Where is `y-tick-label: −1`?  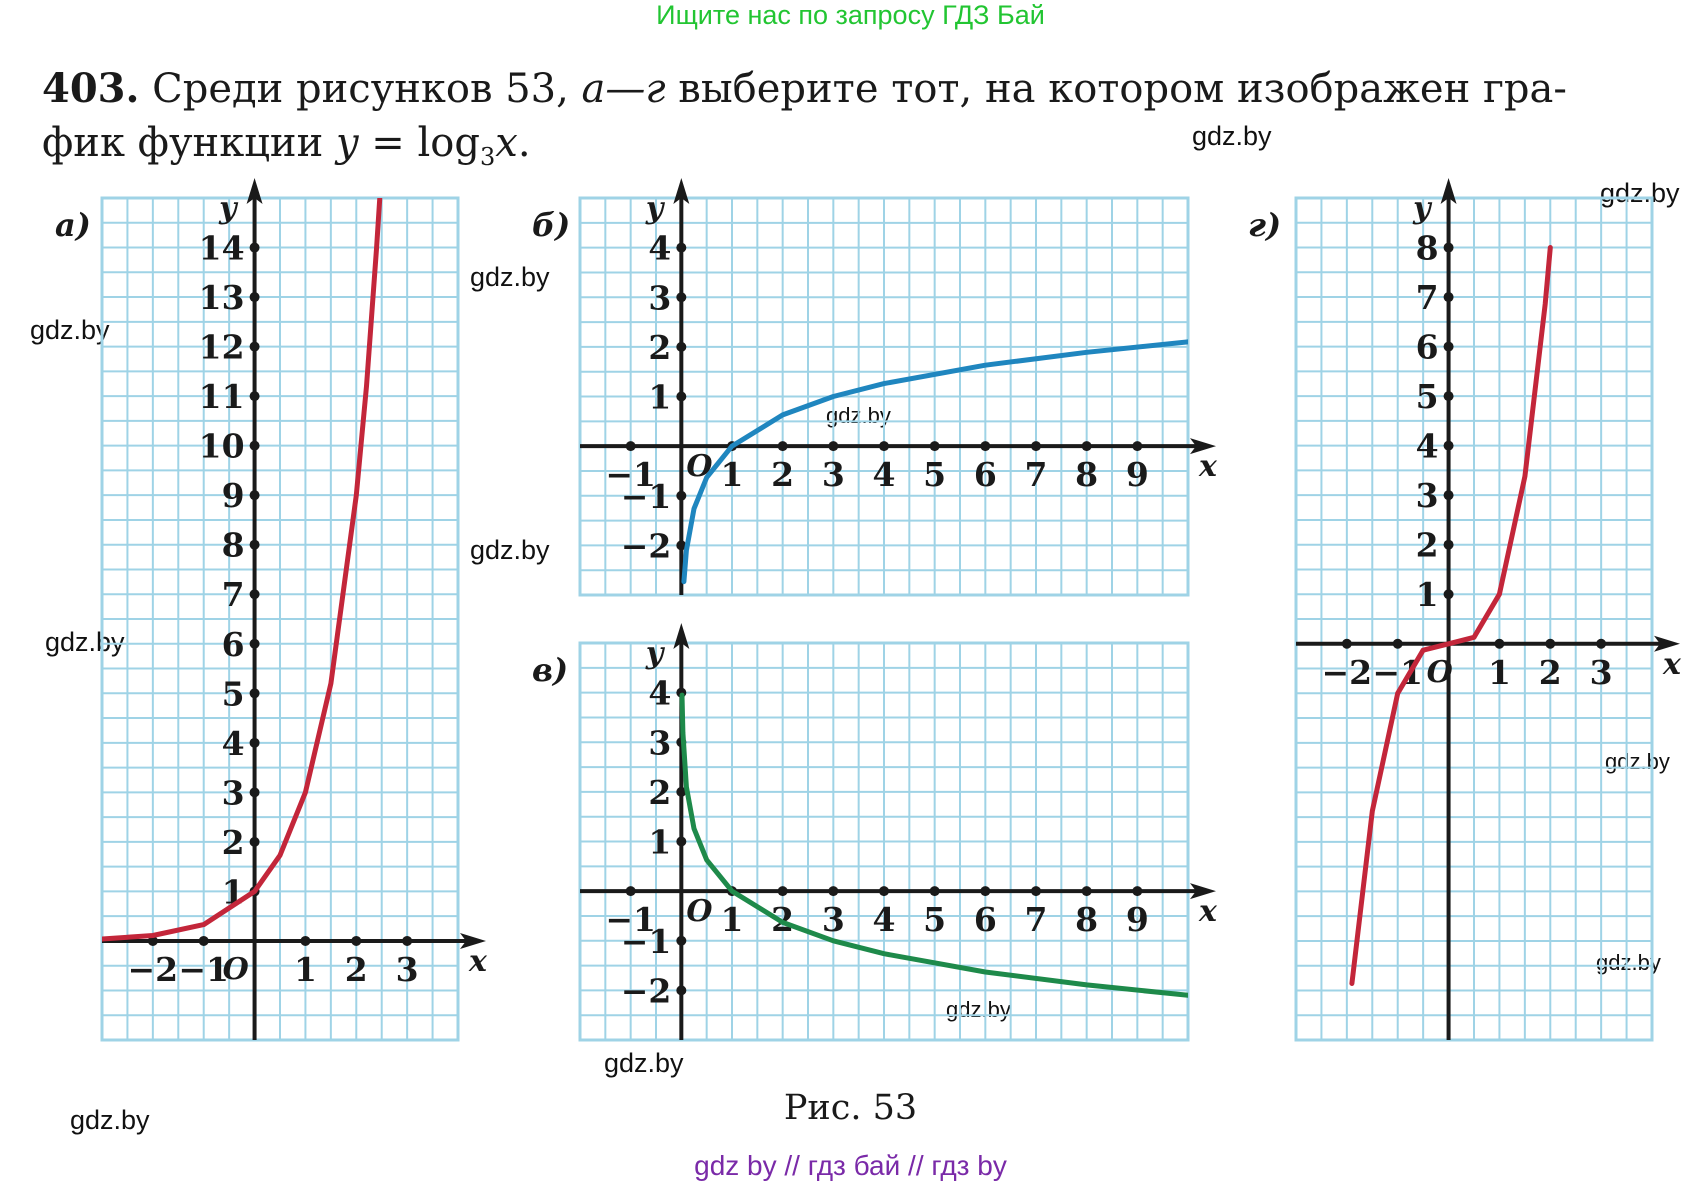 y-tick-label: −1 is located at coordinates (646, 941).